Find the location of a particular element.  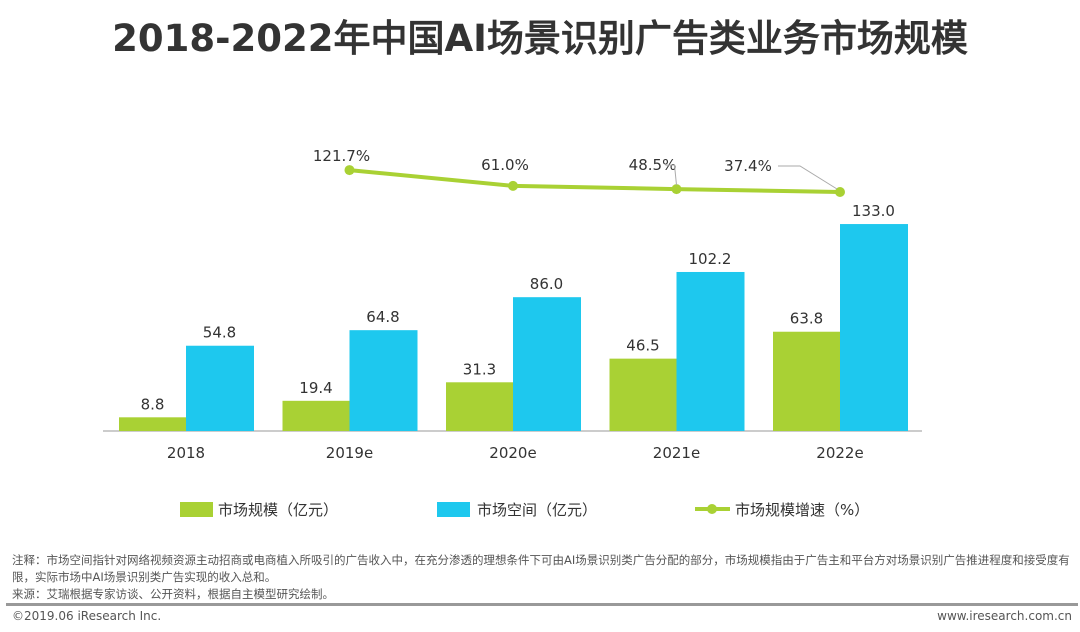

x-tick-label: 2018 is located at coordinates (186, 453).